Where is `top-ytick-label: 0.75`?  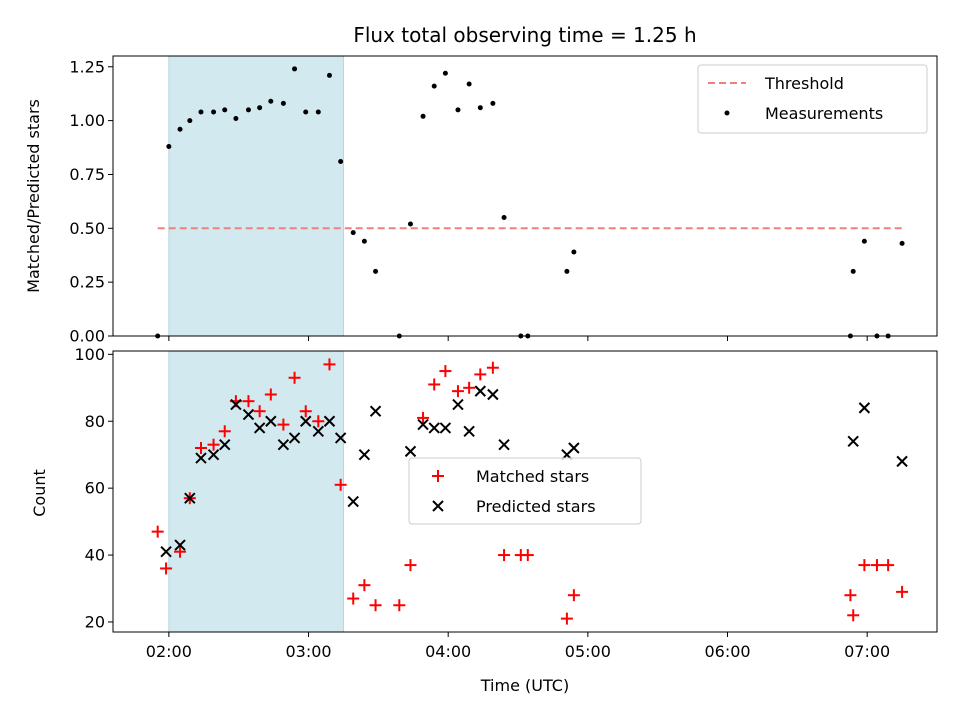 top-ytick-label: 0.75 is located at coordinates (87, 174).